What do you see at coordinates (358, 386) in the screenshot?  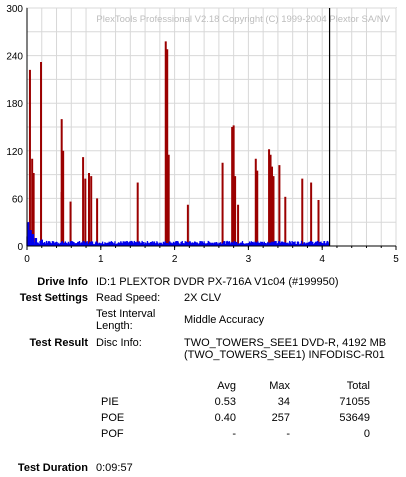 I see `col-total-header: Total` at bounding box center [358, 386].